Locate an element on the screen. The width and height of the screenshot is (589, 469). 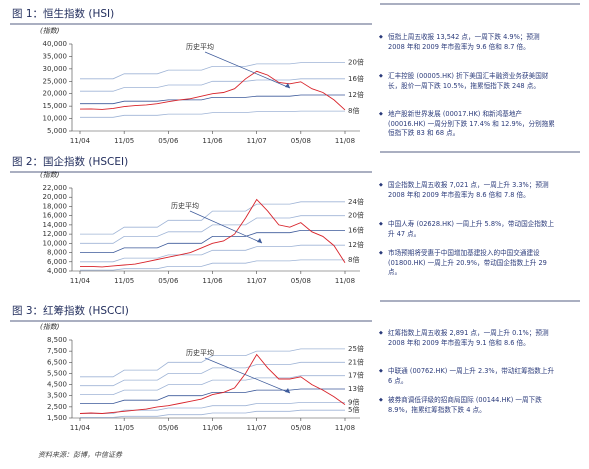
y-tick-label: 5,000 is located at coordinates (57, 131).